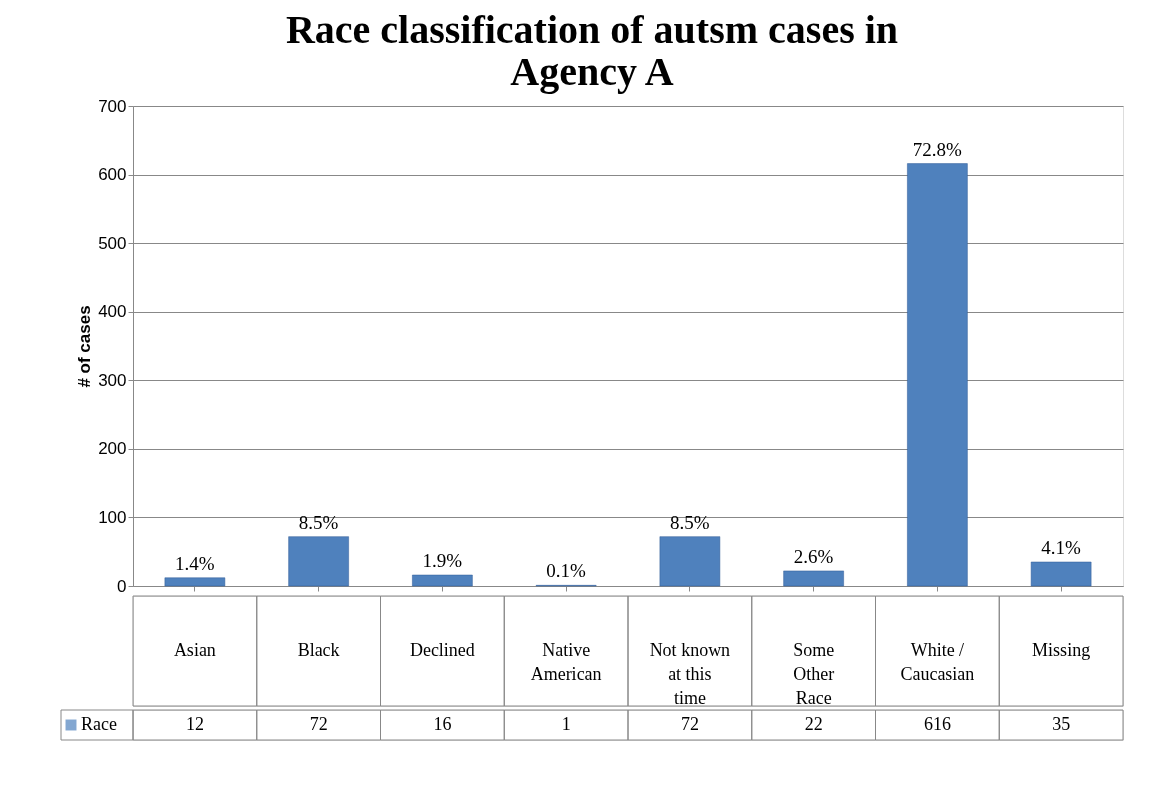  Describe the element at coordinates (85, 346) in the screenshot. I see `y-axis-title: # of cases` at that location.